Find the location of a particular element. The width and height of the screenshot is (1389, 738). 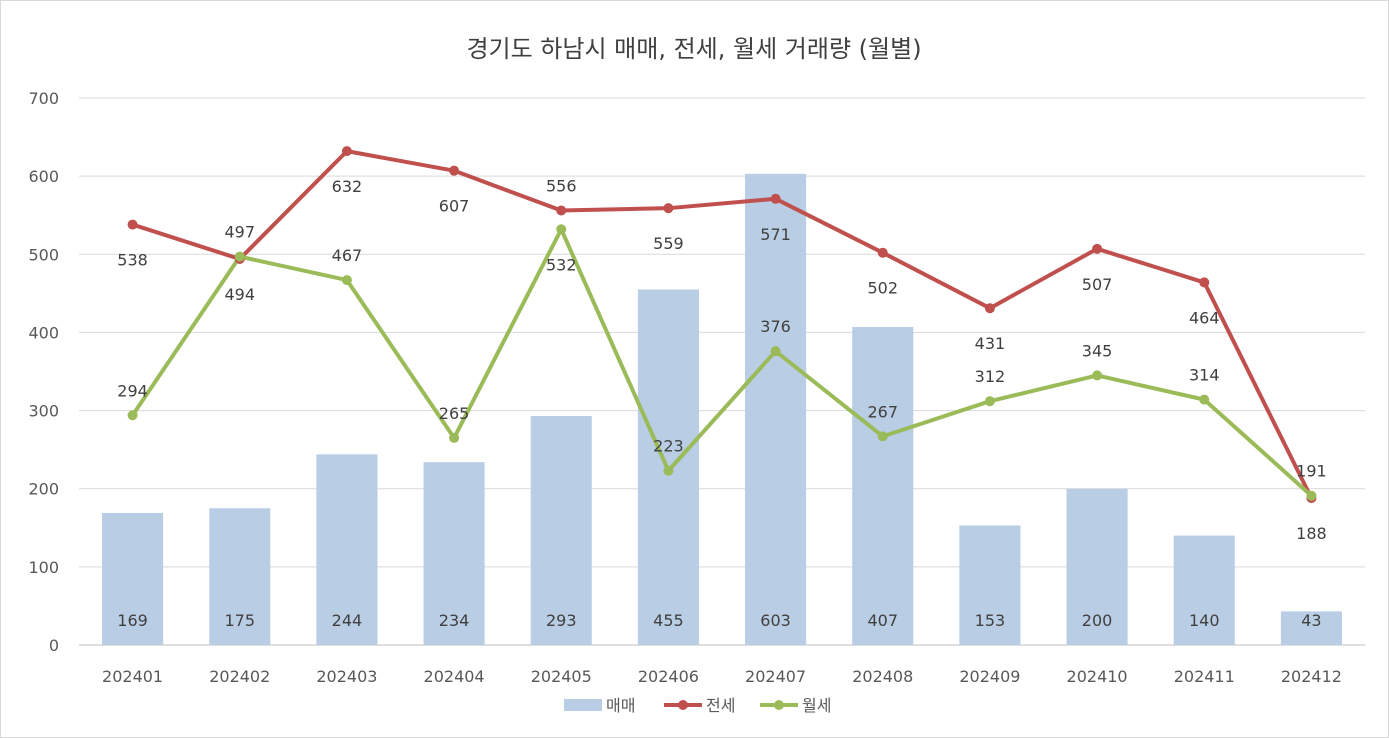

bar-data-label: 603 is located at coordinates (775, 620).